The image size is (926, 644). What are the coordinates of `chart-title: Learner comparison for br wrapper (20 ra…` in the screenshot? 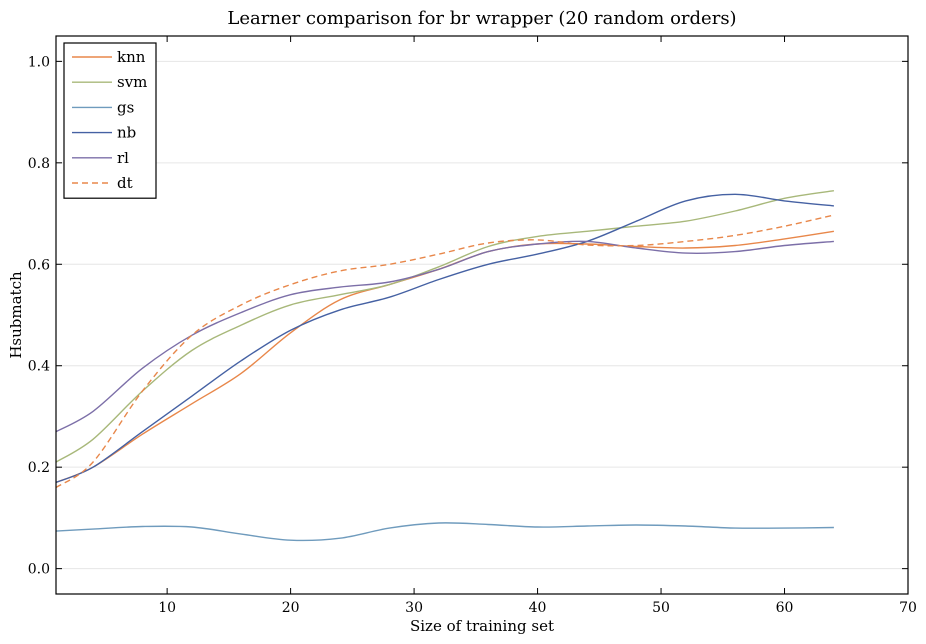 It's located at (481, 18).